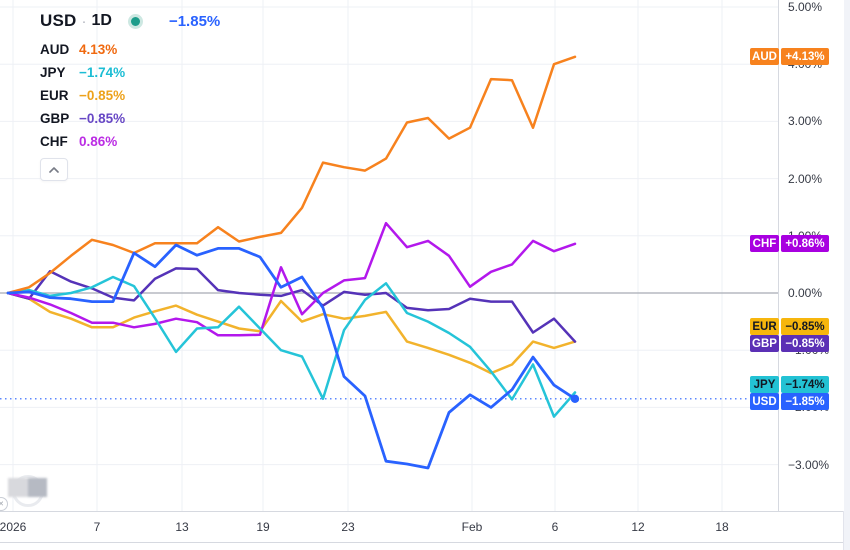  Describe the element at coordinates (805, 401) in the screenshot. I see `price-label-value: −1.85%` at that location.